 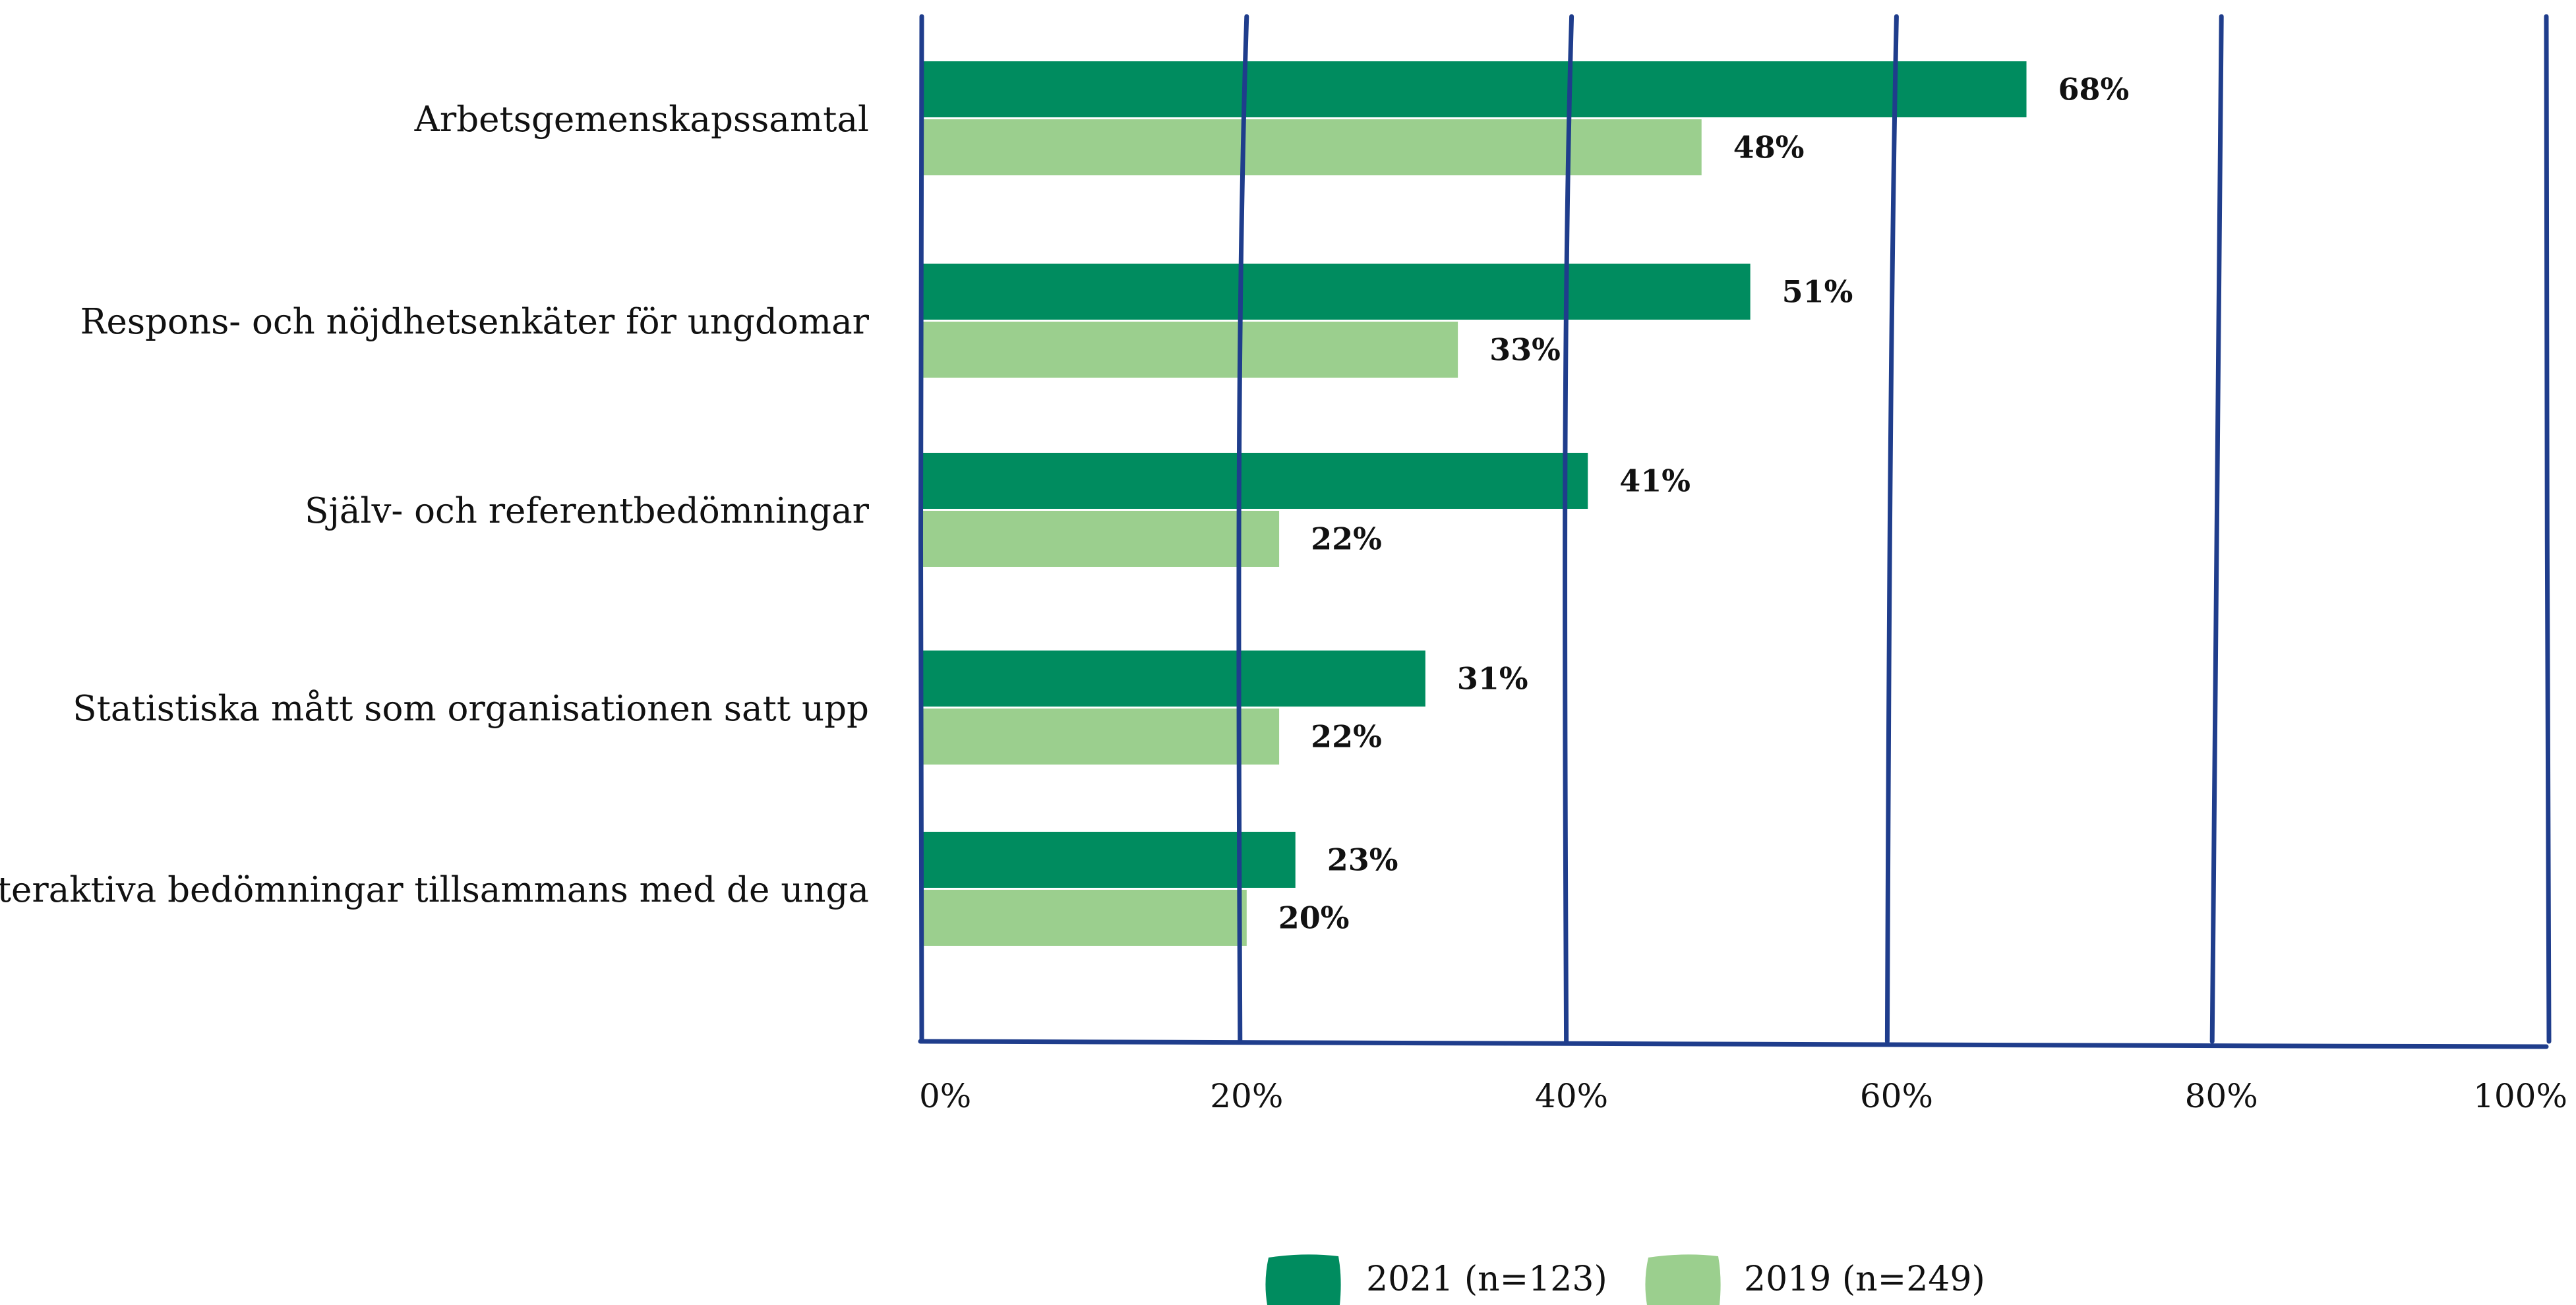 What do you see at coordinates (1897, 1096) in the screenshot?
I see `x-tick-label: 60%` at bounding box center [1897, 1096].